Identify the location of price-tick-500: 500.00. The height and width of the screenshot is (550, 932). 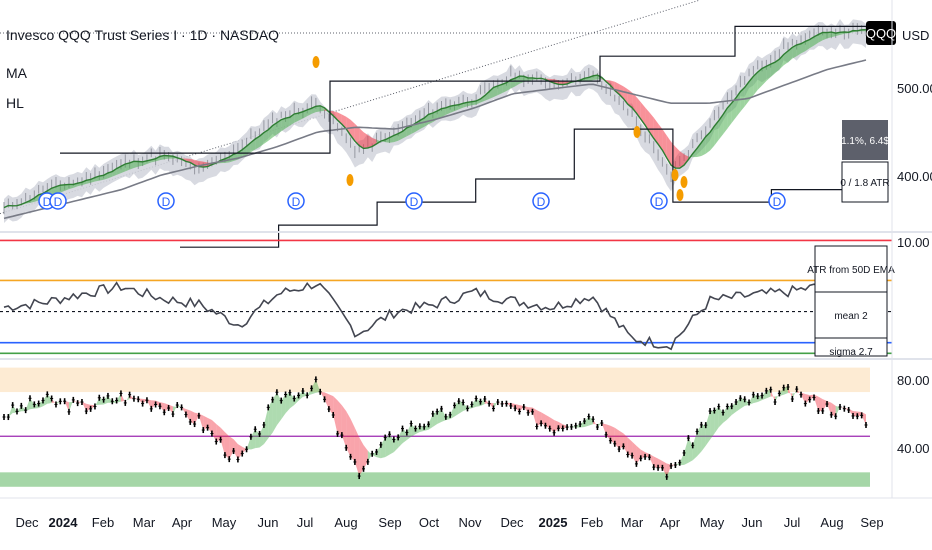
(914, 88).